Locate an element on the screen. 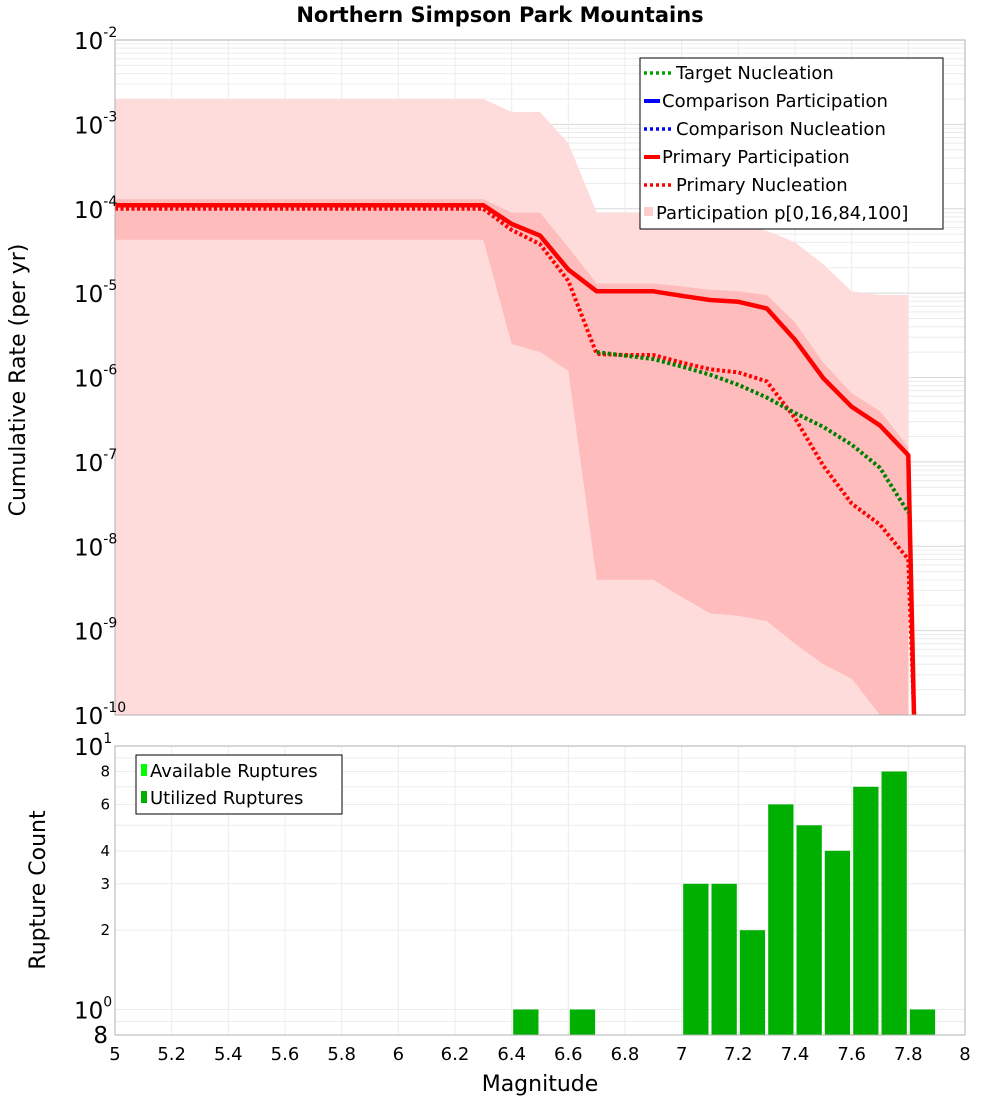 This screenshot has width=1000, height=1100. magnitude-tick-label: 7.4 is located at coordinates (795, 1054).